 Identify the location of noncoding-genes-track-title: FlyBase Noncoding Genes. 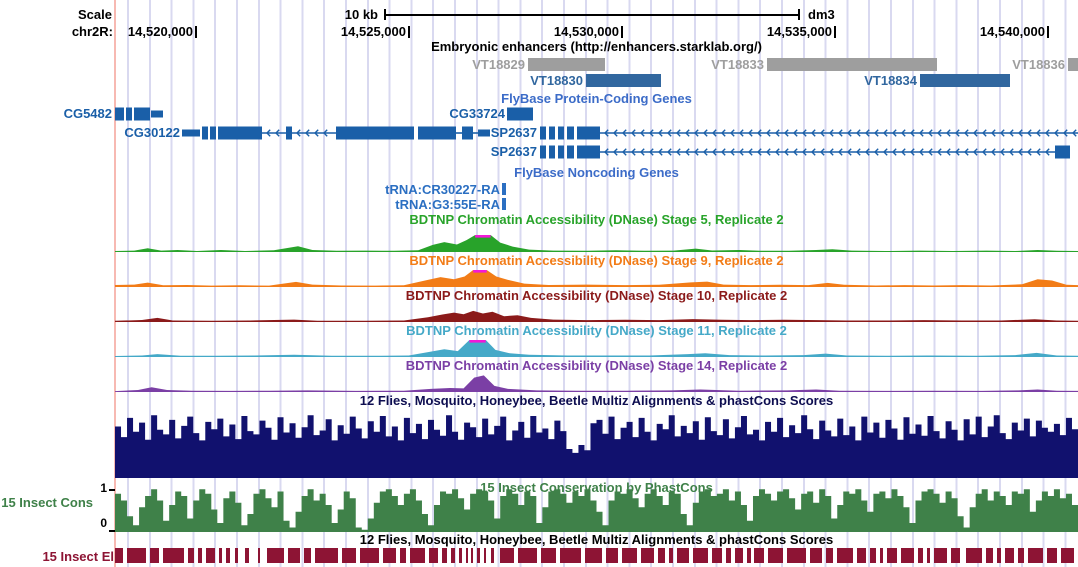
(596, 172).